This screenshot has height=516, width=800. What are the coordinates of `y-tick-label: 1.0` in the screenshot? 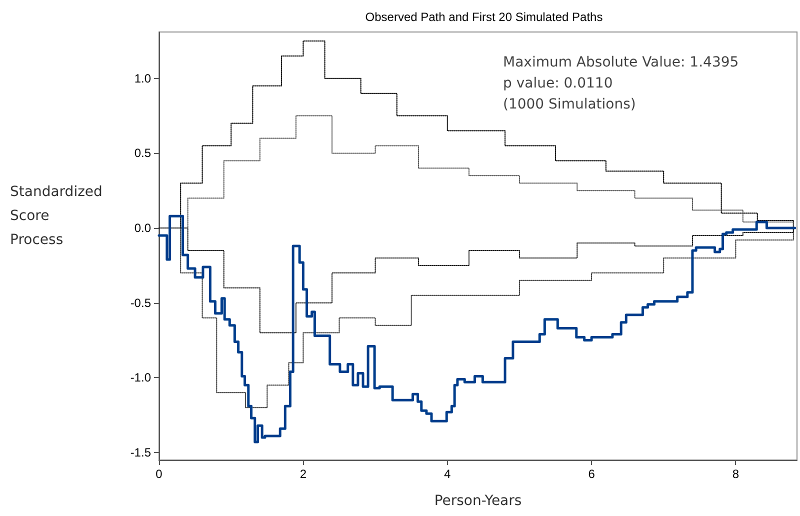 It's located at (143, 78).